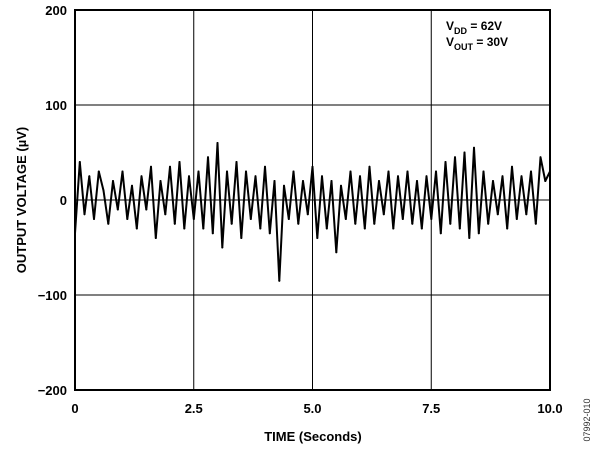  What do you see at coordinates (52, 295) in the screenshot?
I see `y-tick-label: −100` at bounding box center [52, 295].